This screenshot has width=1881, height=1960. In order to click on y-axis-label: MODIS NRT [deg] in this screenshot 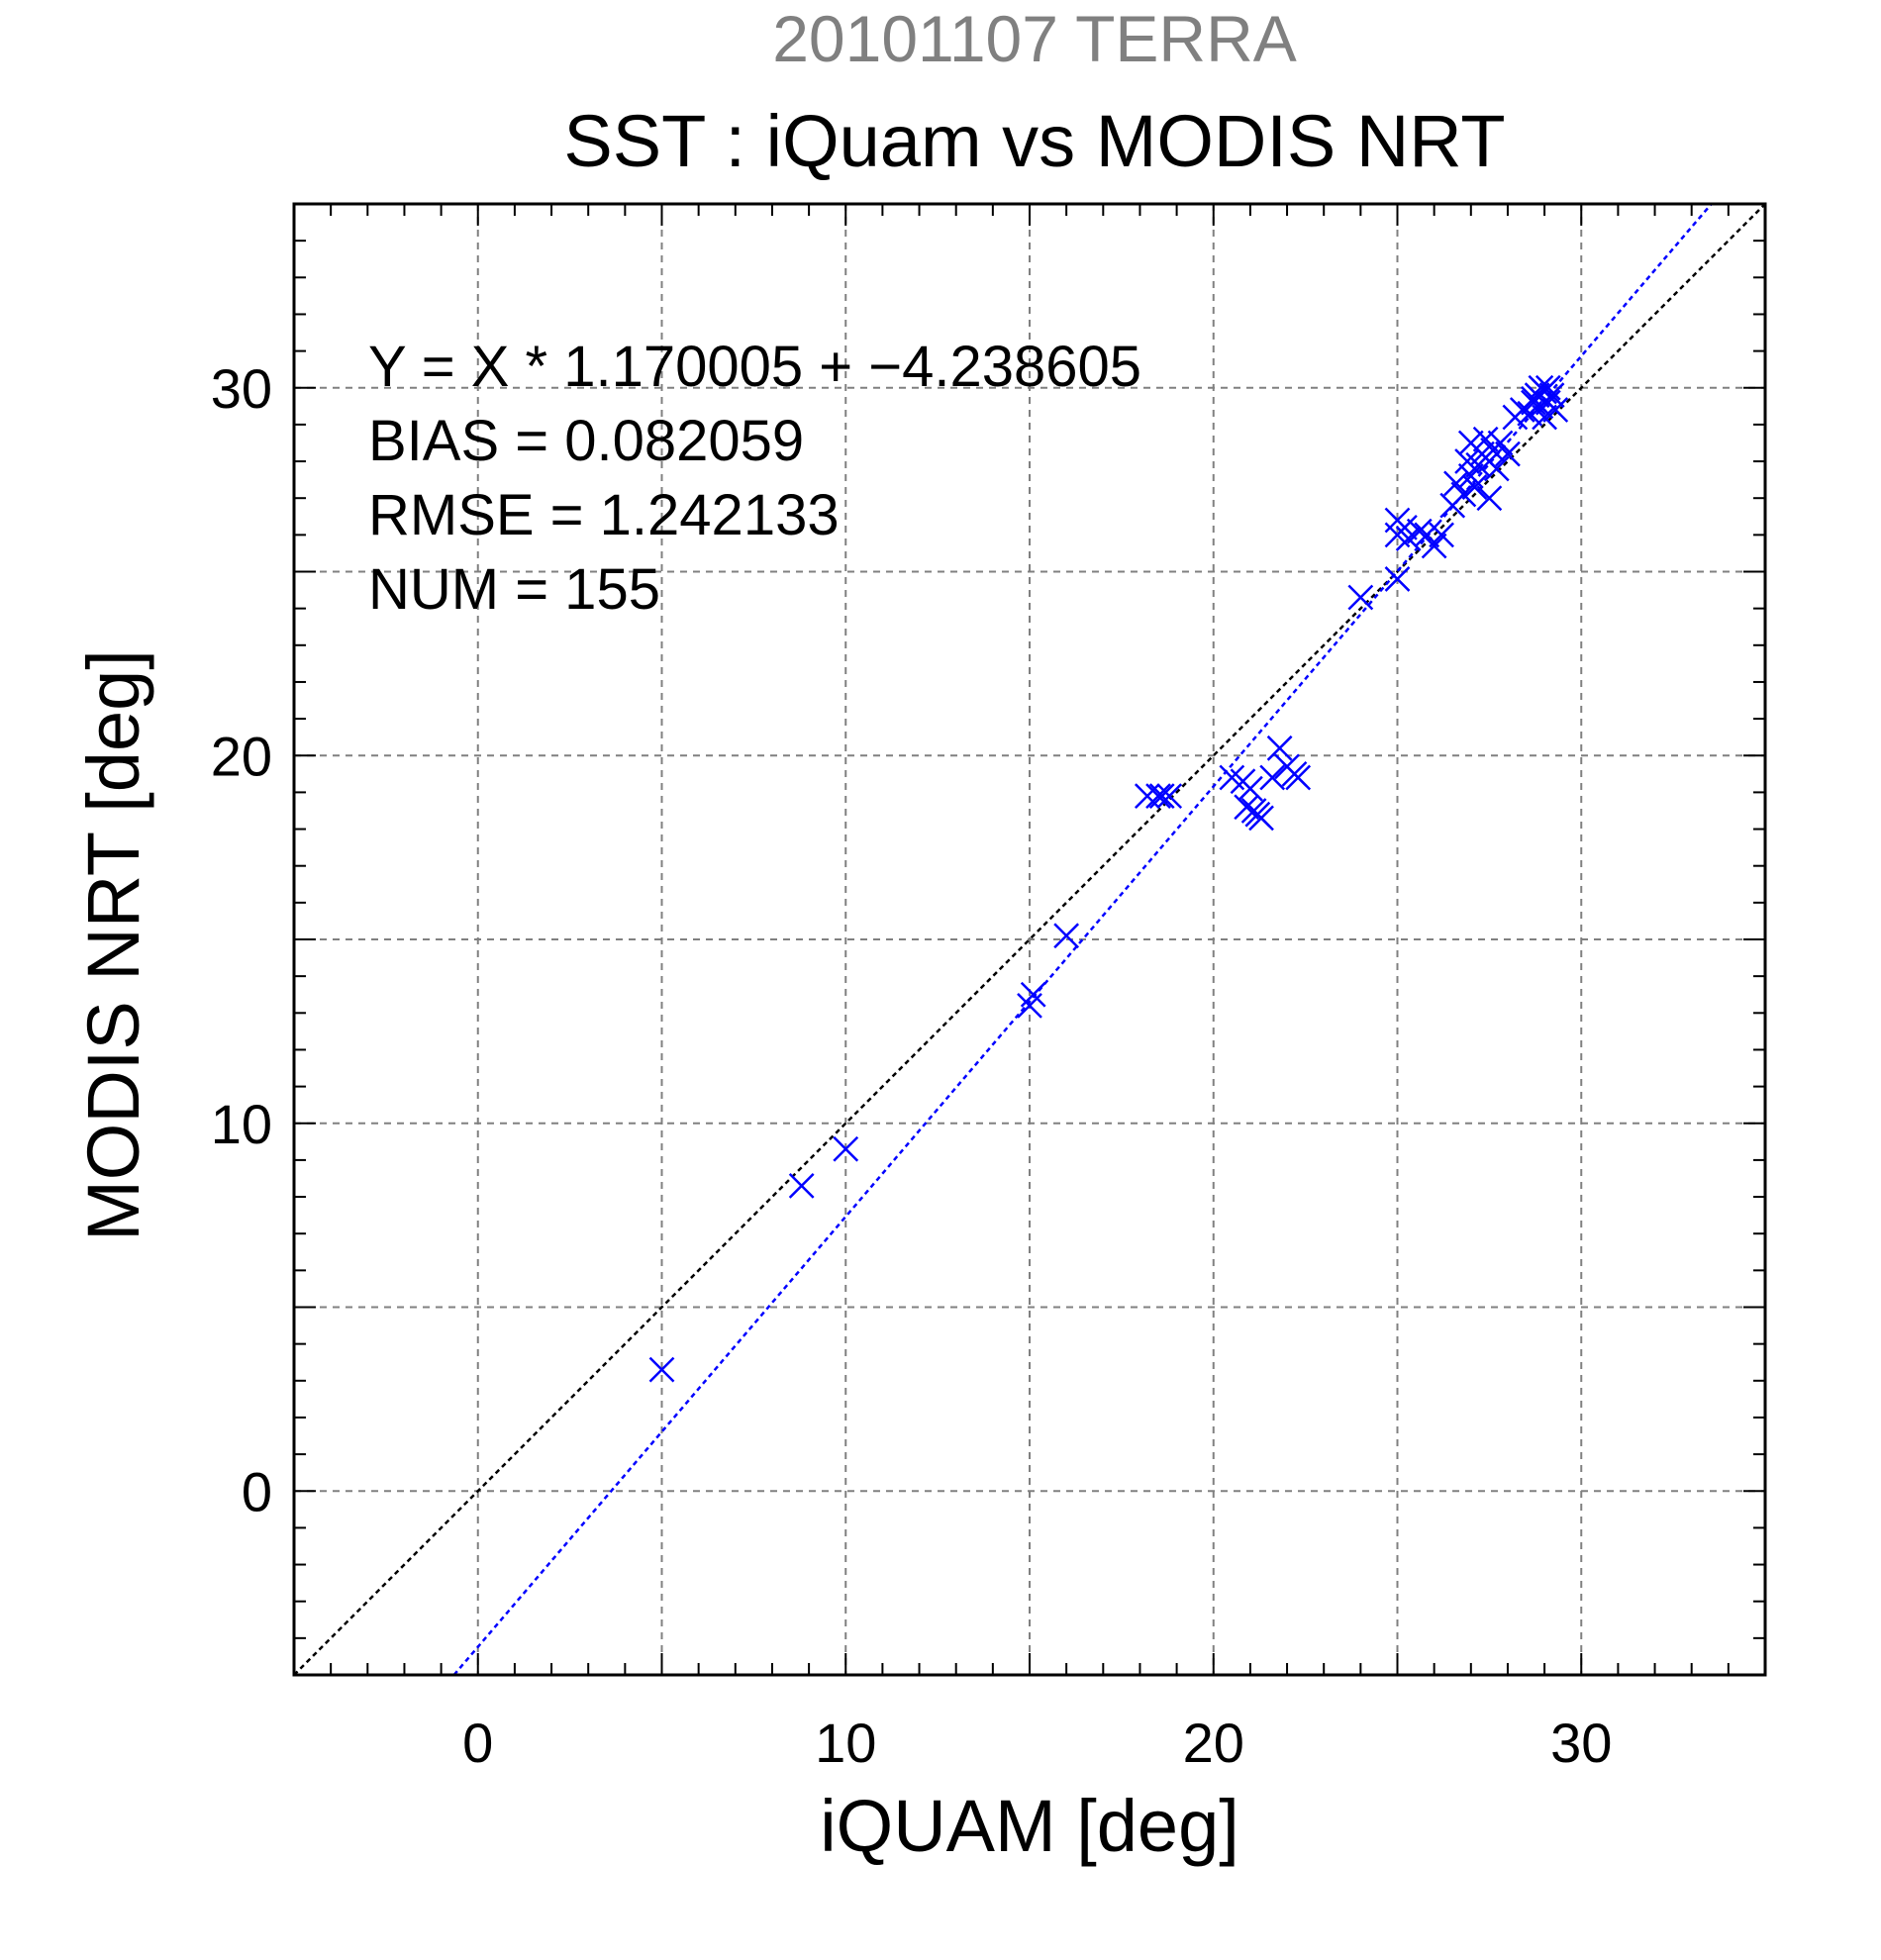, I will do `click(113, 945)`.